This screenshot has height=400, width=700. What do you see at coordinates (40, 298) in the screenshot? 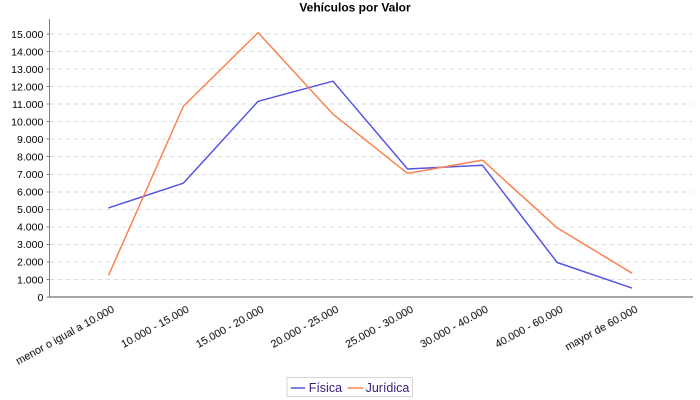
I see `svg-text: 0` at bounding box center [40, 298].